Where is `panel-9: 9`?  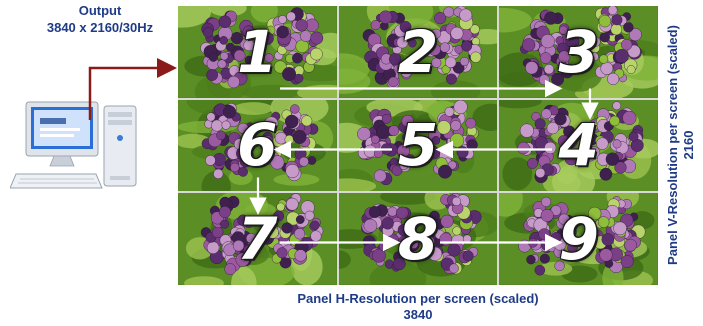 panel-9: 9 is located at coordinates (578, 239).